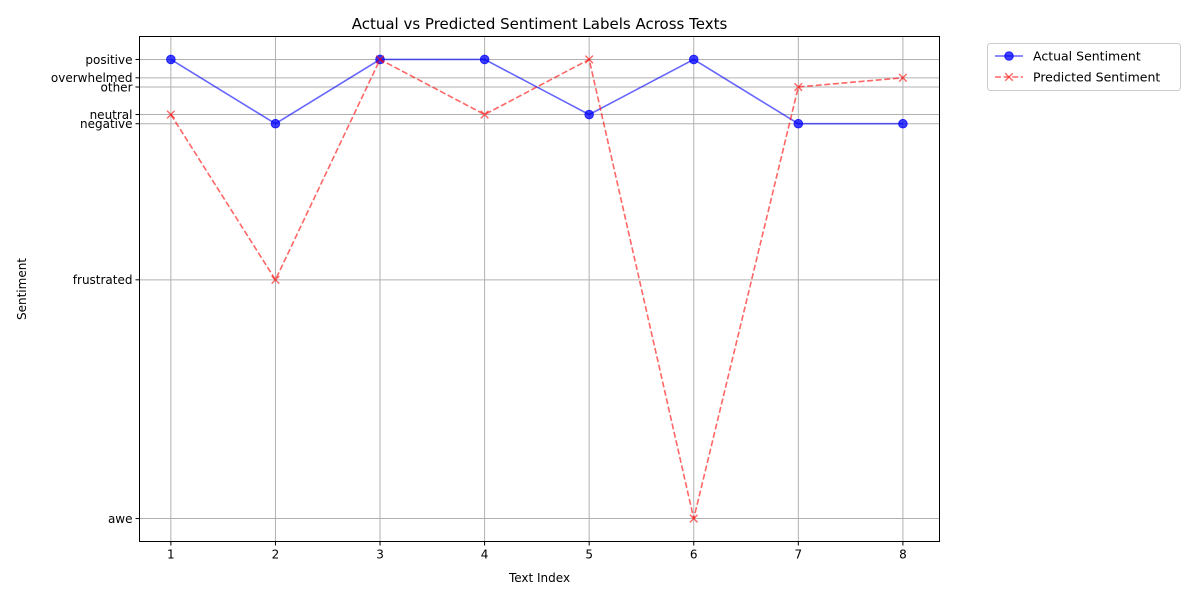 The height and width of the screenshot is (600, 1200). Describe the element at coordinates (111, 115) in the screenshot. I see `y-tick-label-neutral: neutral` at that location.